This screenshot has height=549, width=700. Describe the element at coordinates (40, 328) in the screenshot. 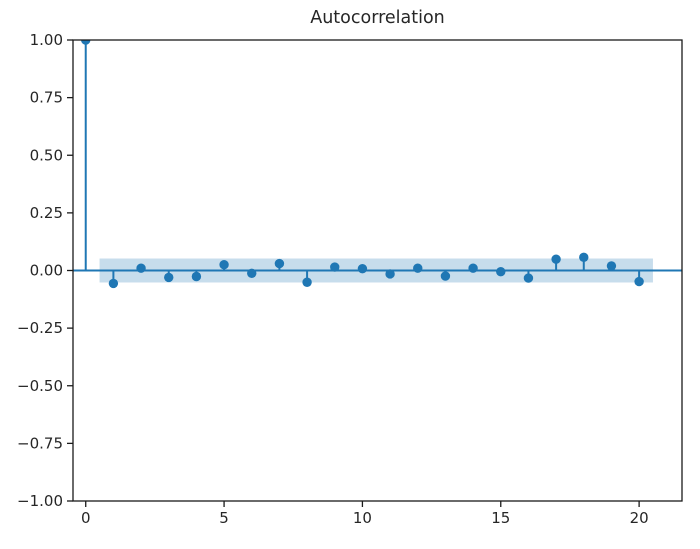

I see `y-tick-label: −0.25` at that location.